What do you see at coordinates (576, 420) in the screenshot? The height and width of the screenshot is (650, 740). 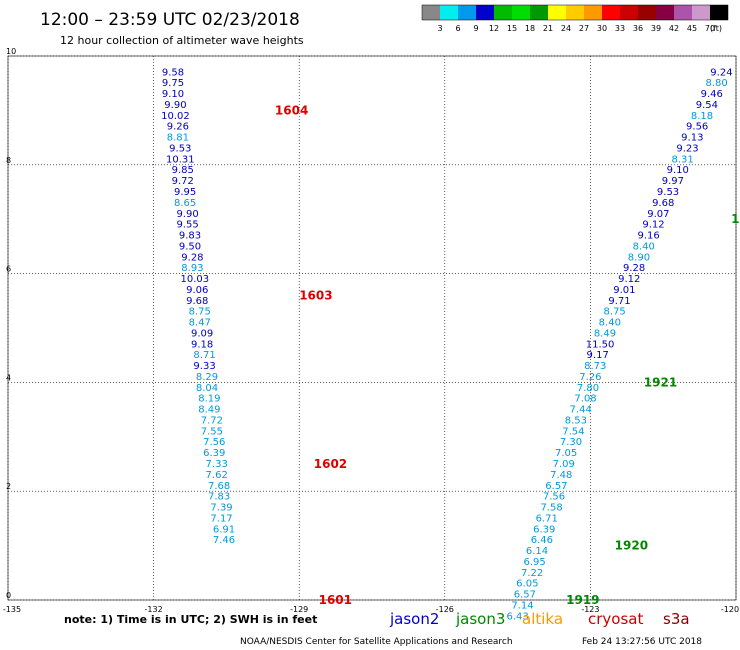 I see `swh-value: 8.53` at bounding box center [576, 420].